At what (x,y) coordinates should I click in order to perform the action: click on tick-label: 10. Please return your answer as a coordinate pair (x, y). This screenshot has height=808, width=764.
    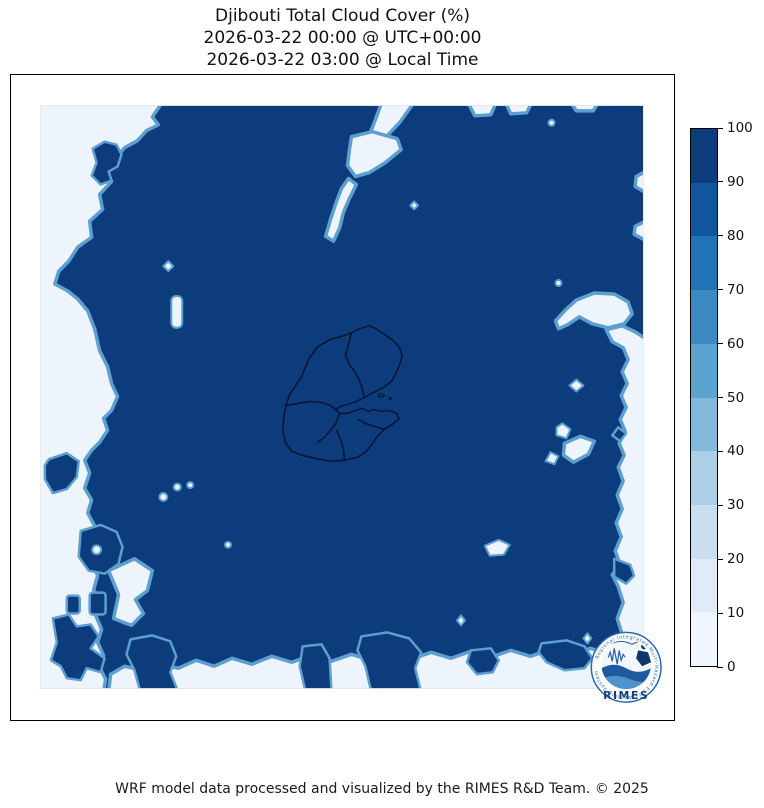
    Looking at the image, I should click on (736, 613).